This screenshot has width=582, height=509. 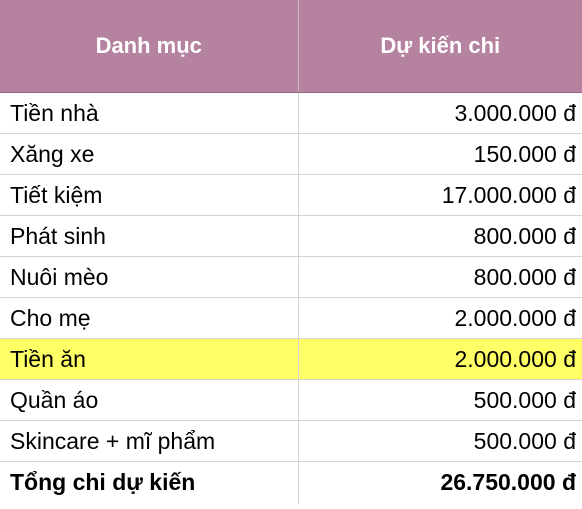 I want to click on table-row: Cho mẹ 2.000.000 đ, so click(x=291, y=318).